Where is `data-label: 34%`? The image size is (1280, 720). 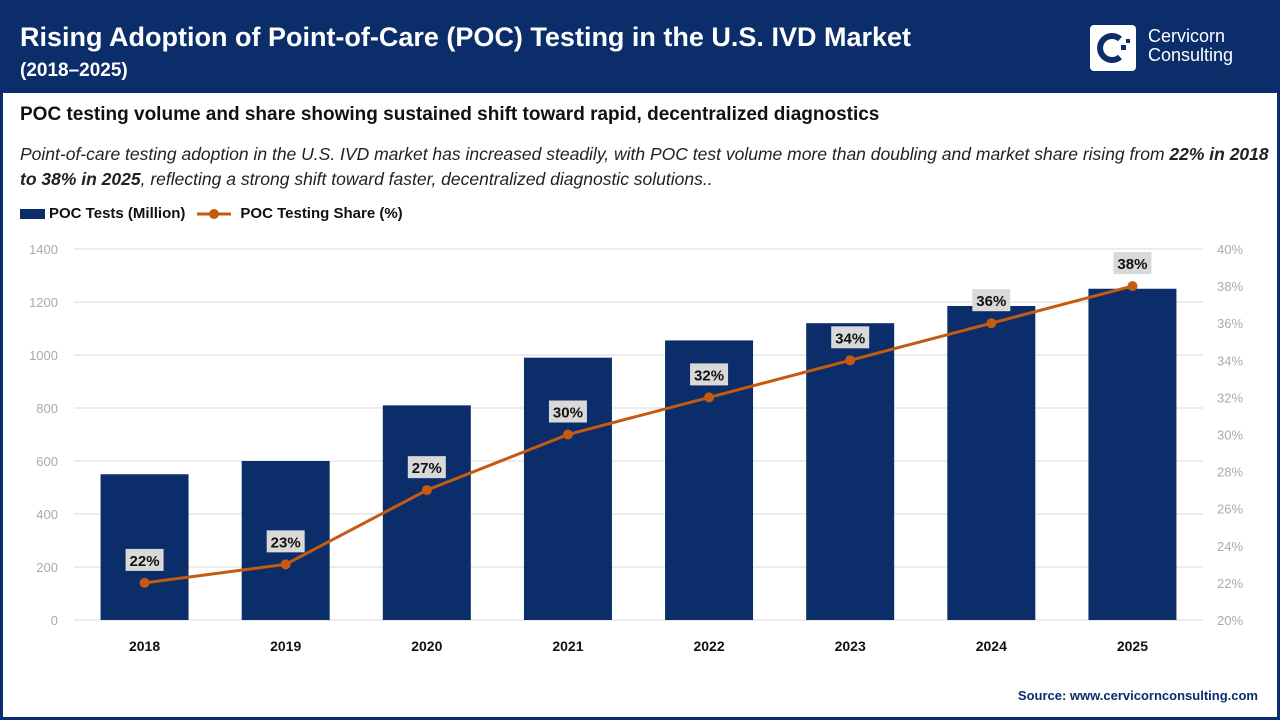 data-label: 34% is located at coordinates (850, 338).